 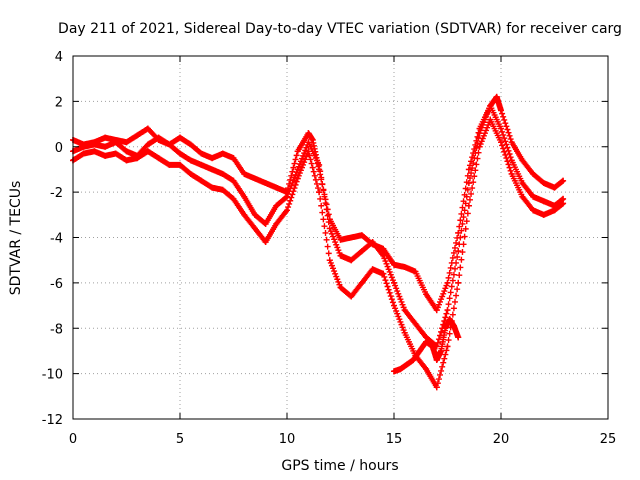 I want to click on x-tick-label: 5, so click(x=180, y=439).